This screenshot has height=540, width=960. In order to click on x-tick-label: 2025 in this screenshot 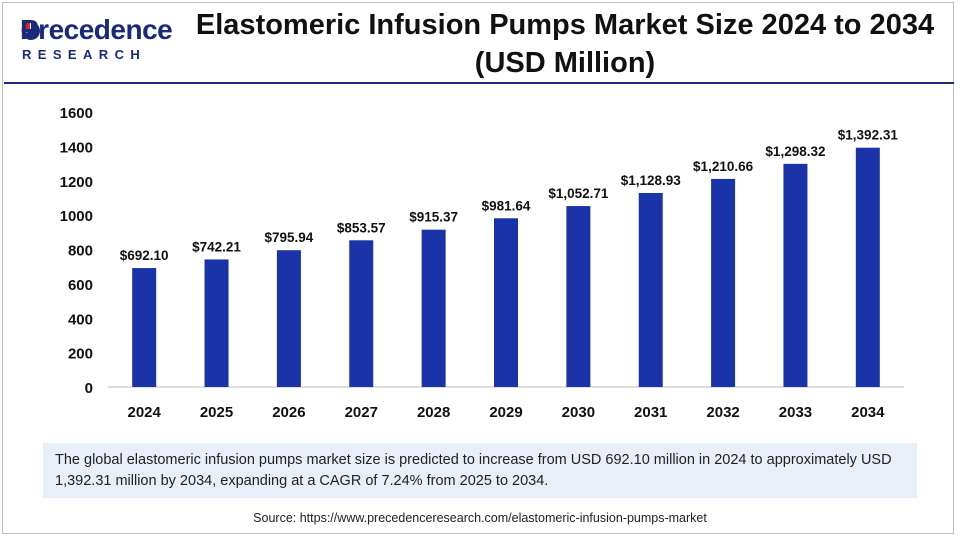, I will do `click(216, 412)`.